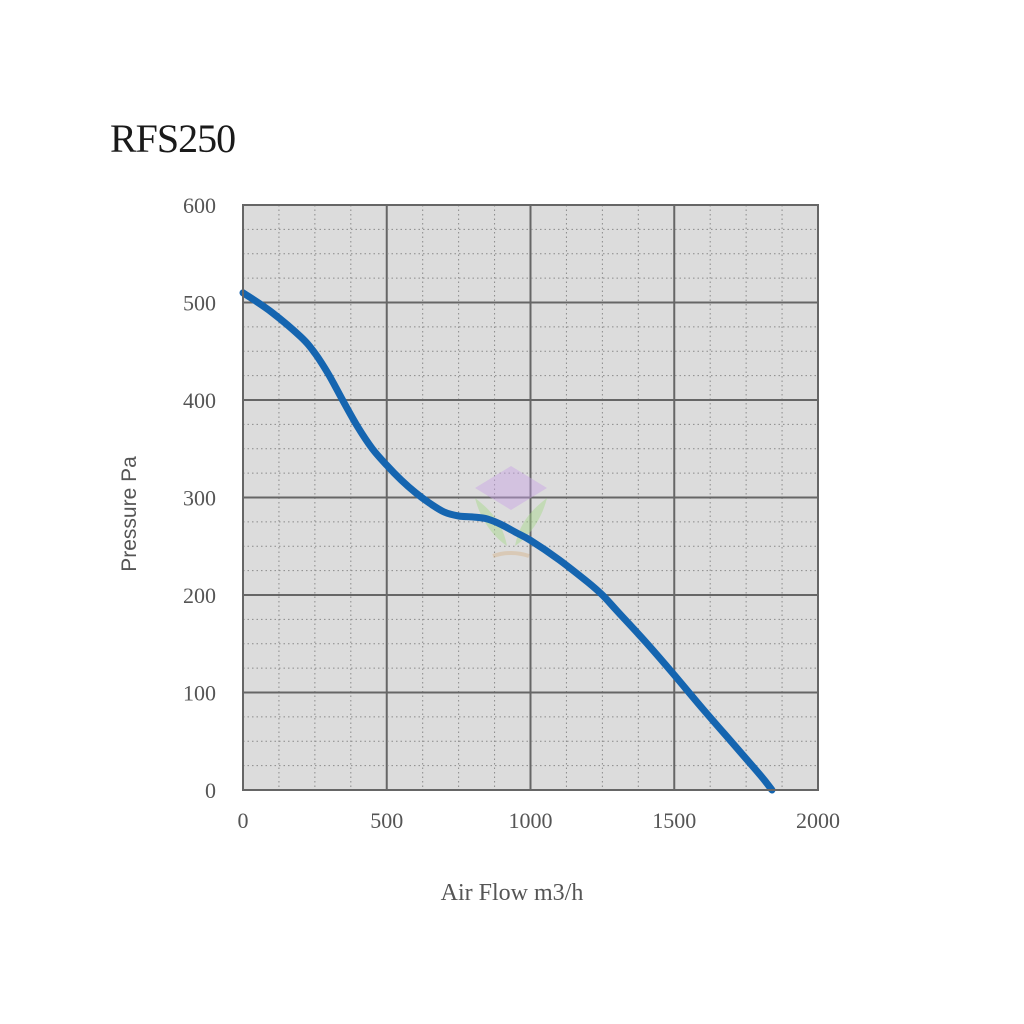 This screenshot has width=1024, height=1024. Describe the element at coordinates (210, 790) in the screenshot. I see `y-tick-label: 0` at that location.